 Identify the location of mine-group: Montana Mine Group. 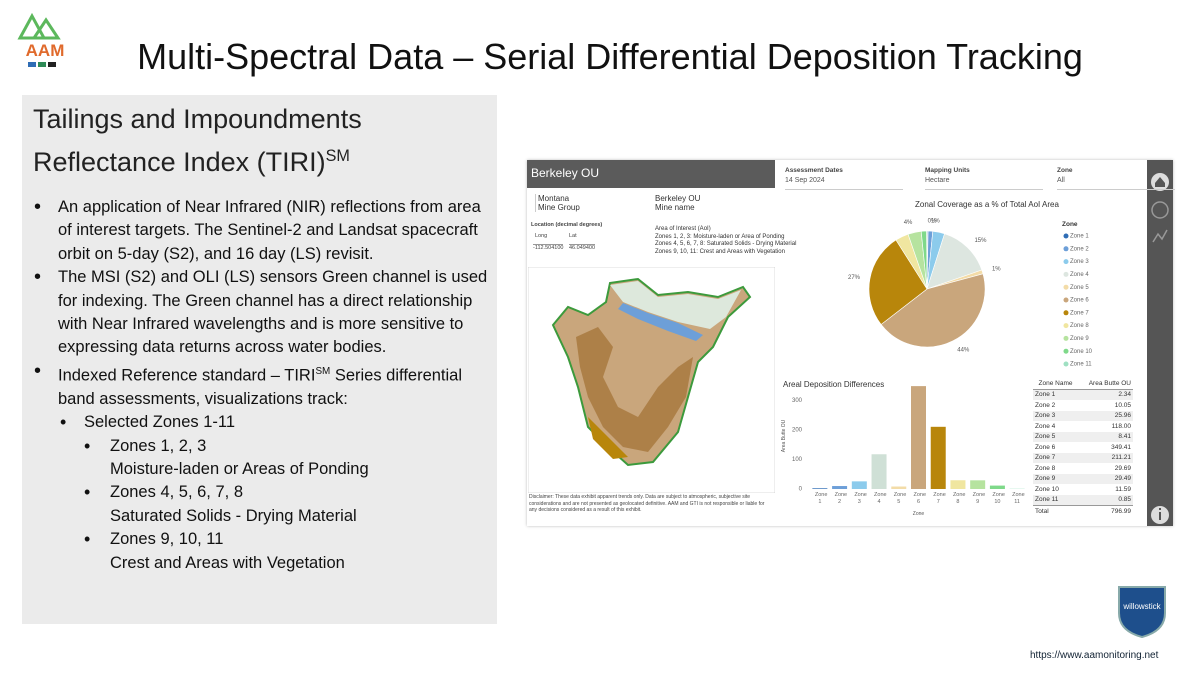
(591, 203).